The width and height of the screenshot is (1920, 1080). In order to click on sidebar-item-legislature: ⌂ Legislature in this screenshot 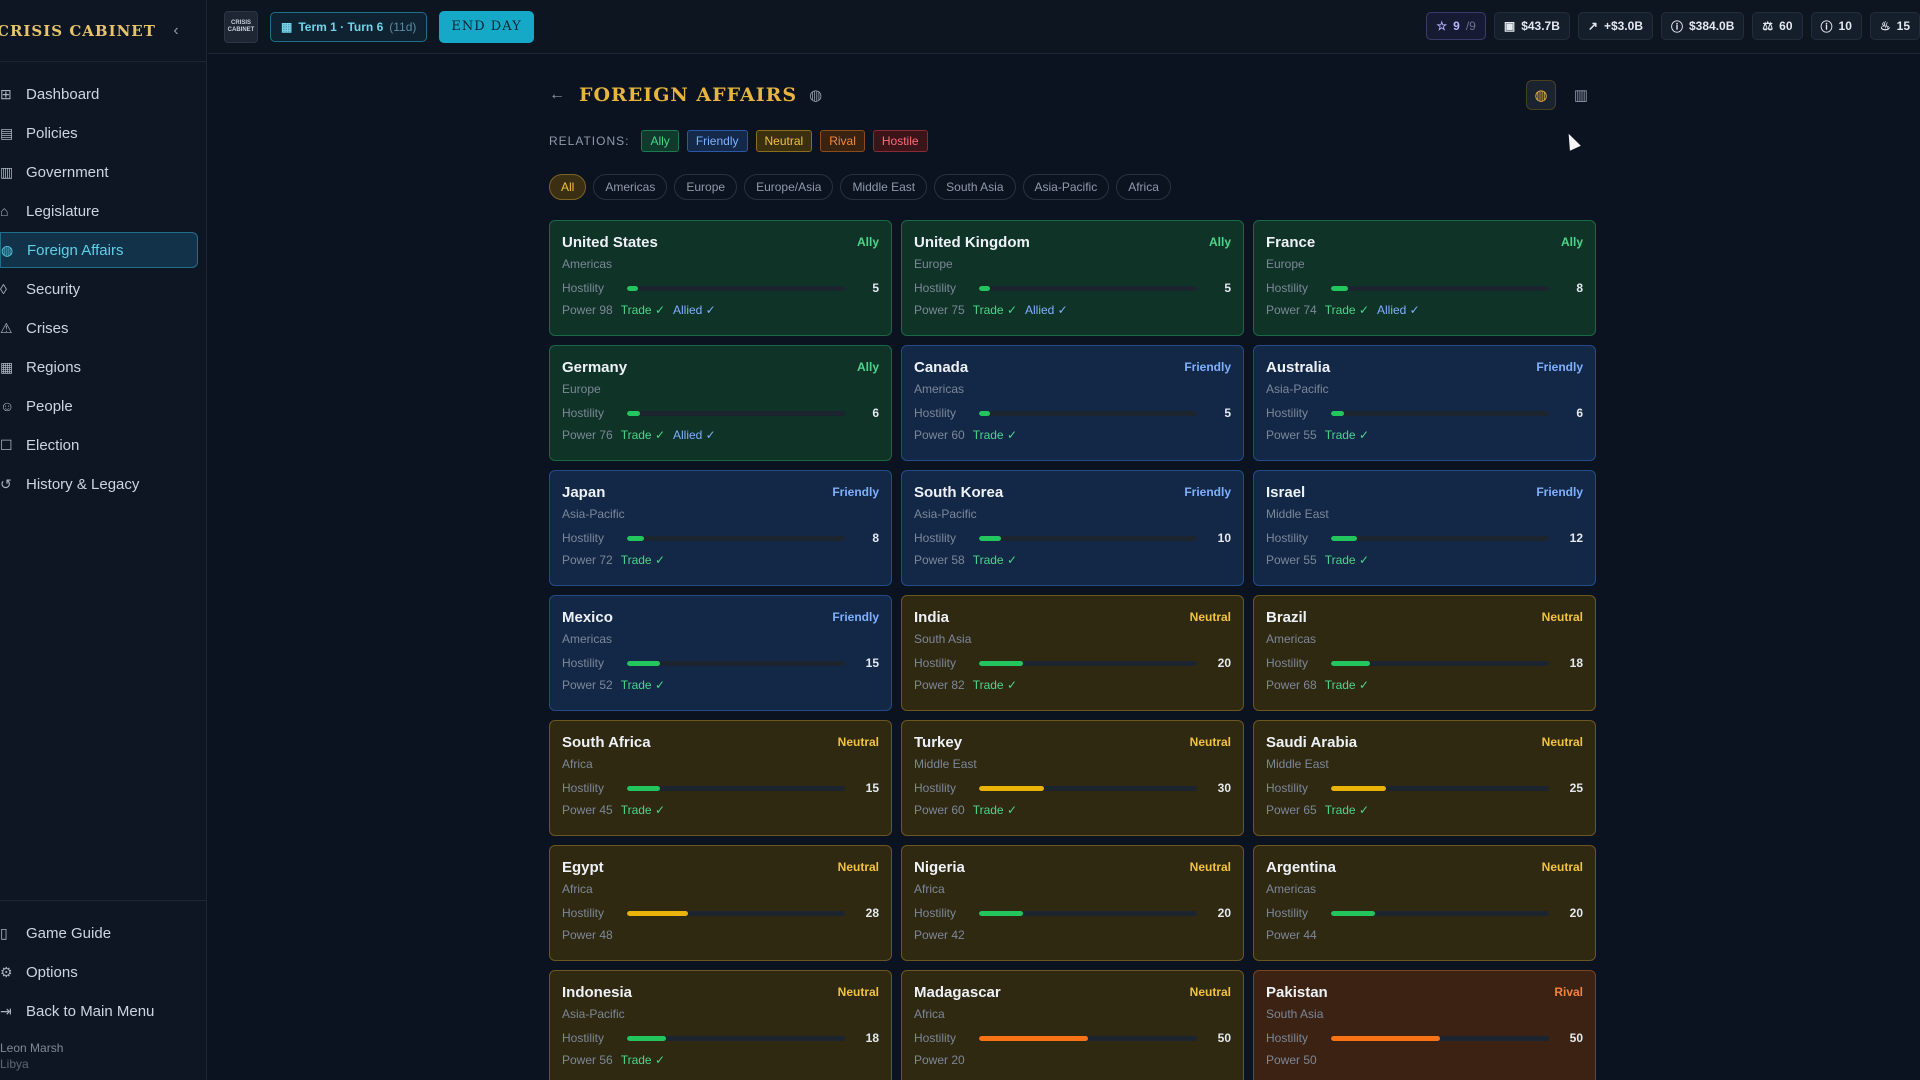, I will do `click(99, 211)`.